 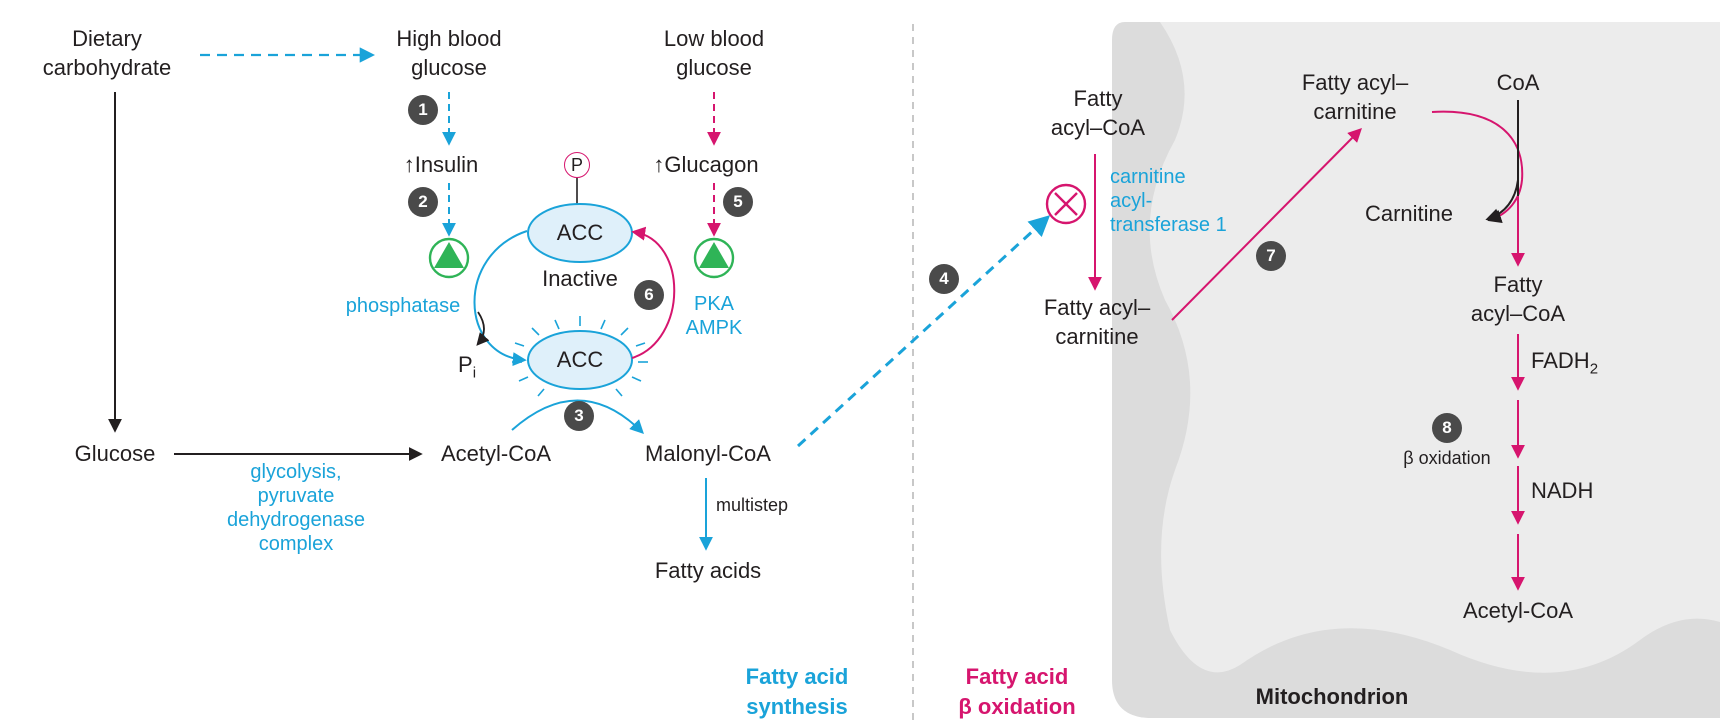 I want to click on node-fatty-acyl-coa-cytosol: Fatty acyl–CoA, so click(x=1098, y=113).